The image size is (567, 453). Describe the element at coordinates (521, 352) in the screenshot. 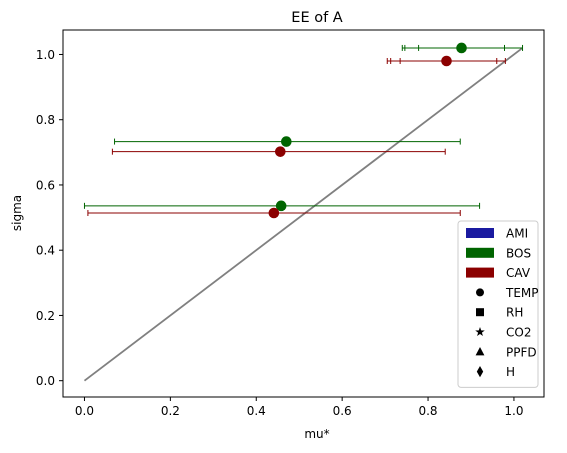

I see `legend-label: PPFD` at that location.